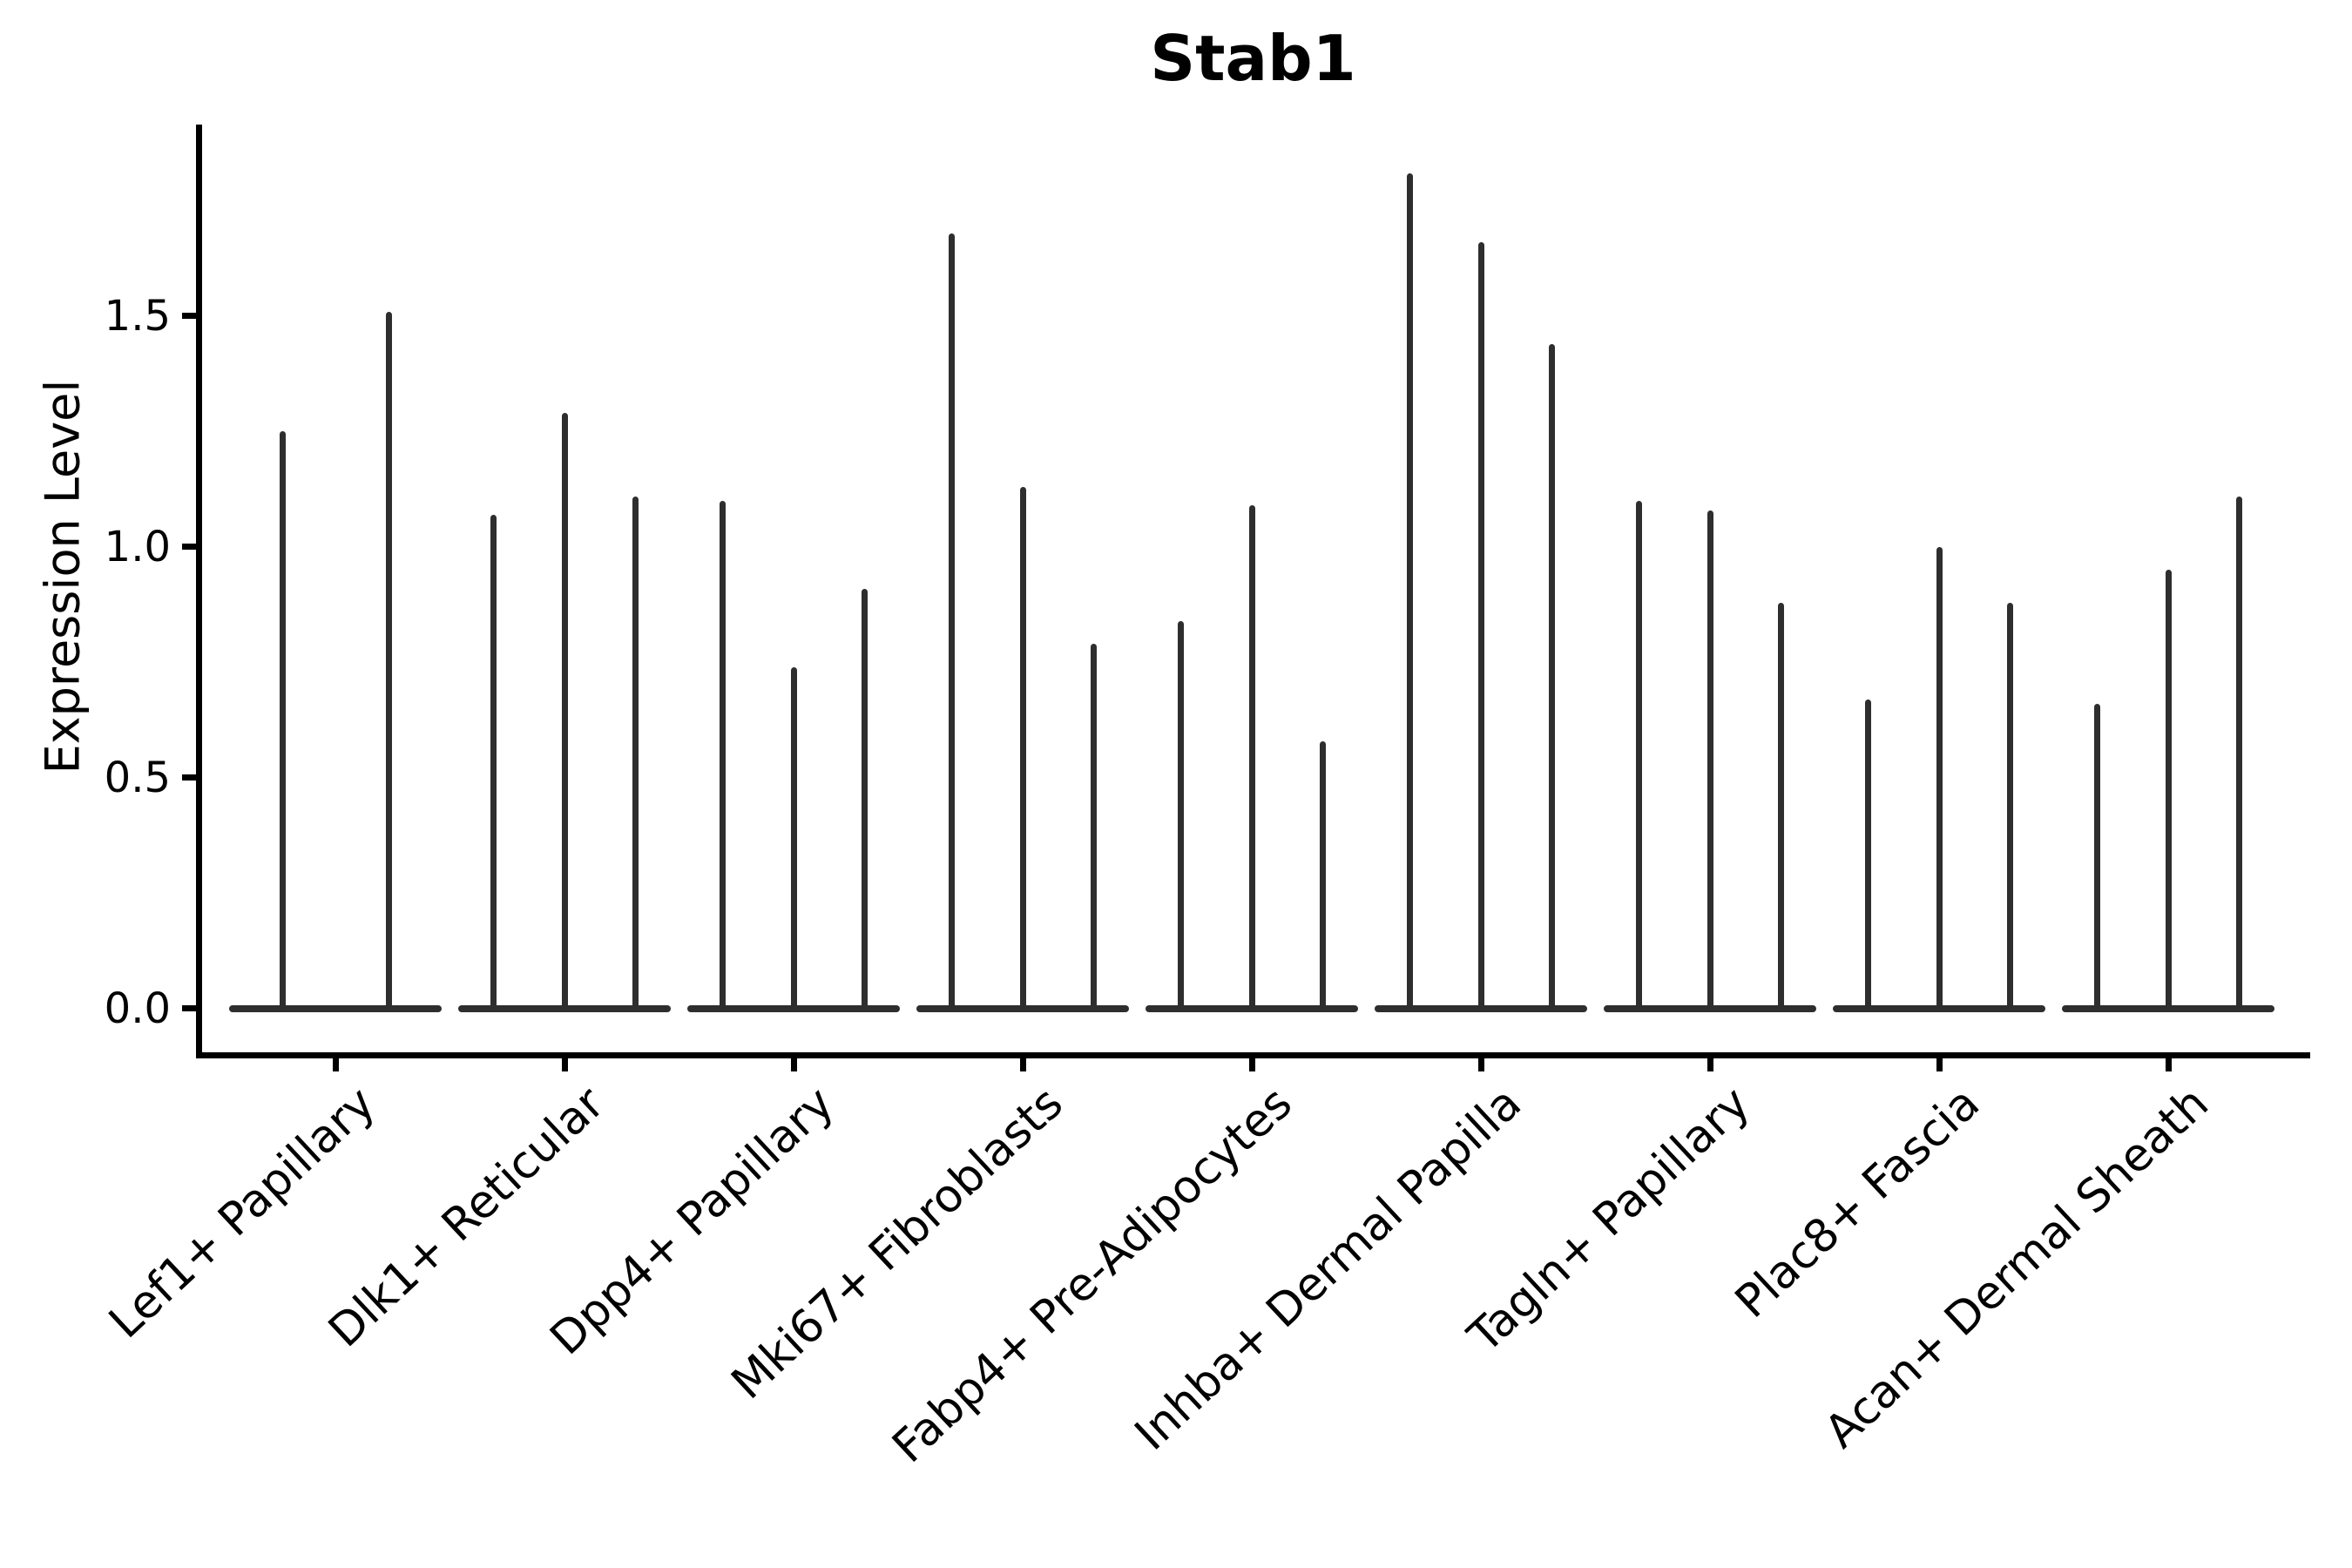 This screenshot has height=1568, width=2352. Describe the element at coordinates (199, 591) in the screenshot. I see `left-axis-spine` at that location.